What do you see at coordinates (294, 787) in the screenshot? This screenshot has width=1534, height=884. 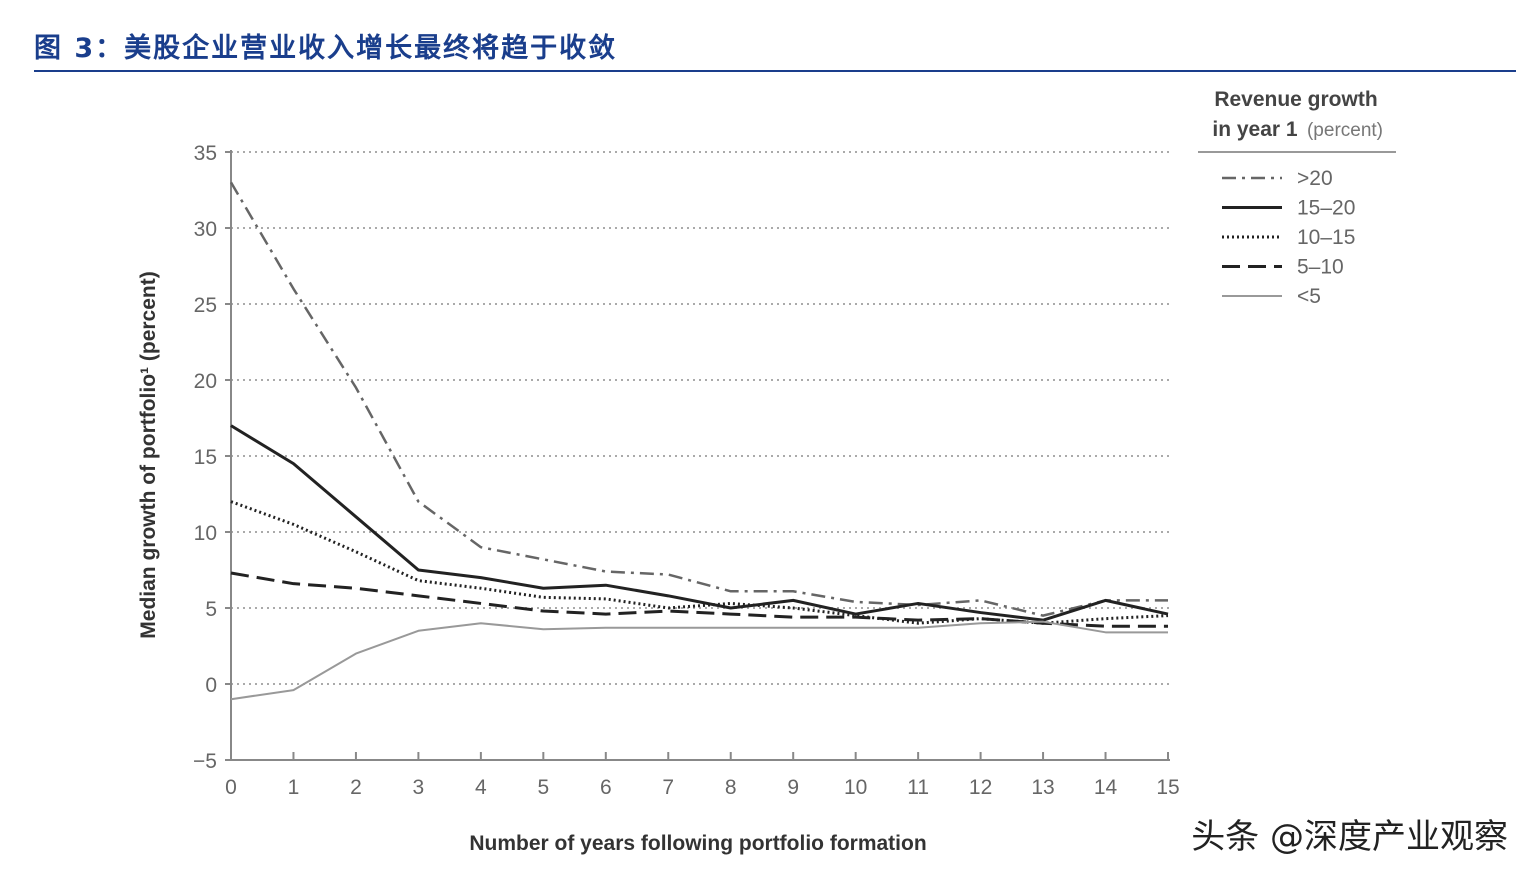 I see `x-tick-label: 1` at bounding box center [294, 787].